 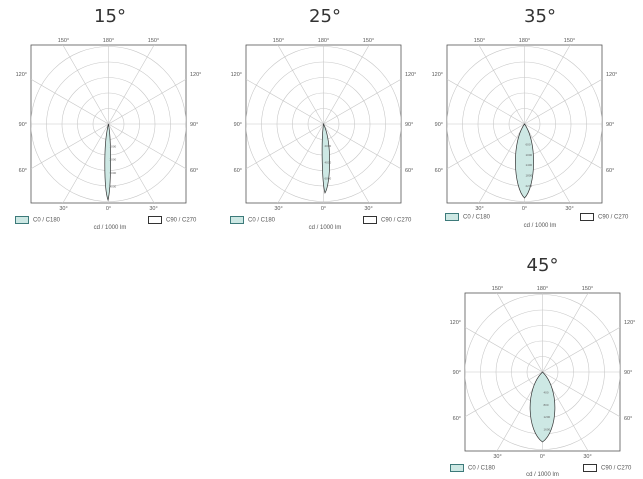 I want to click on radial-tick-label: 1800, so click(x=529, y=176).